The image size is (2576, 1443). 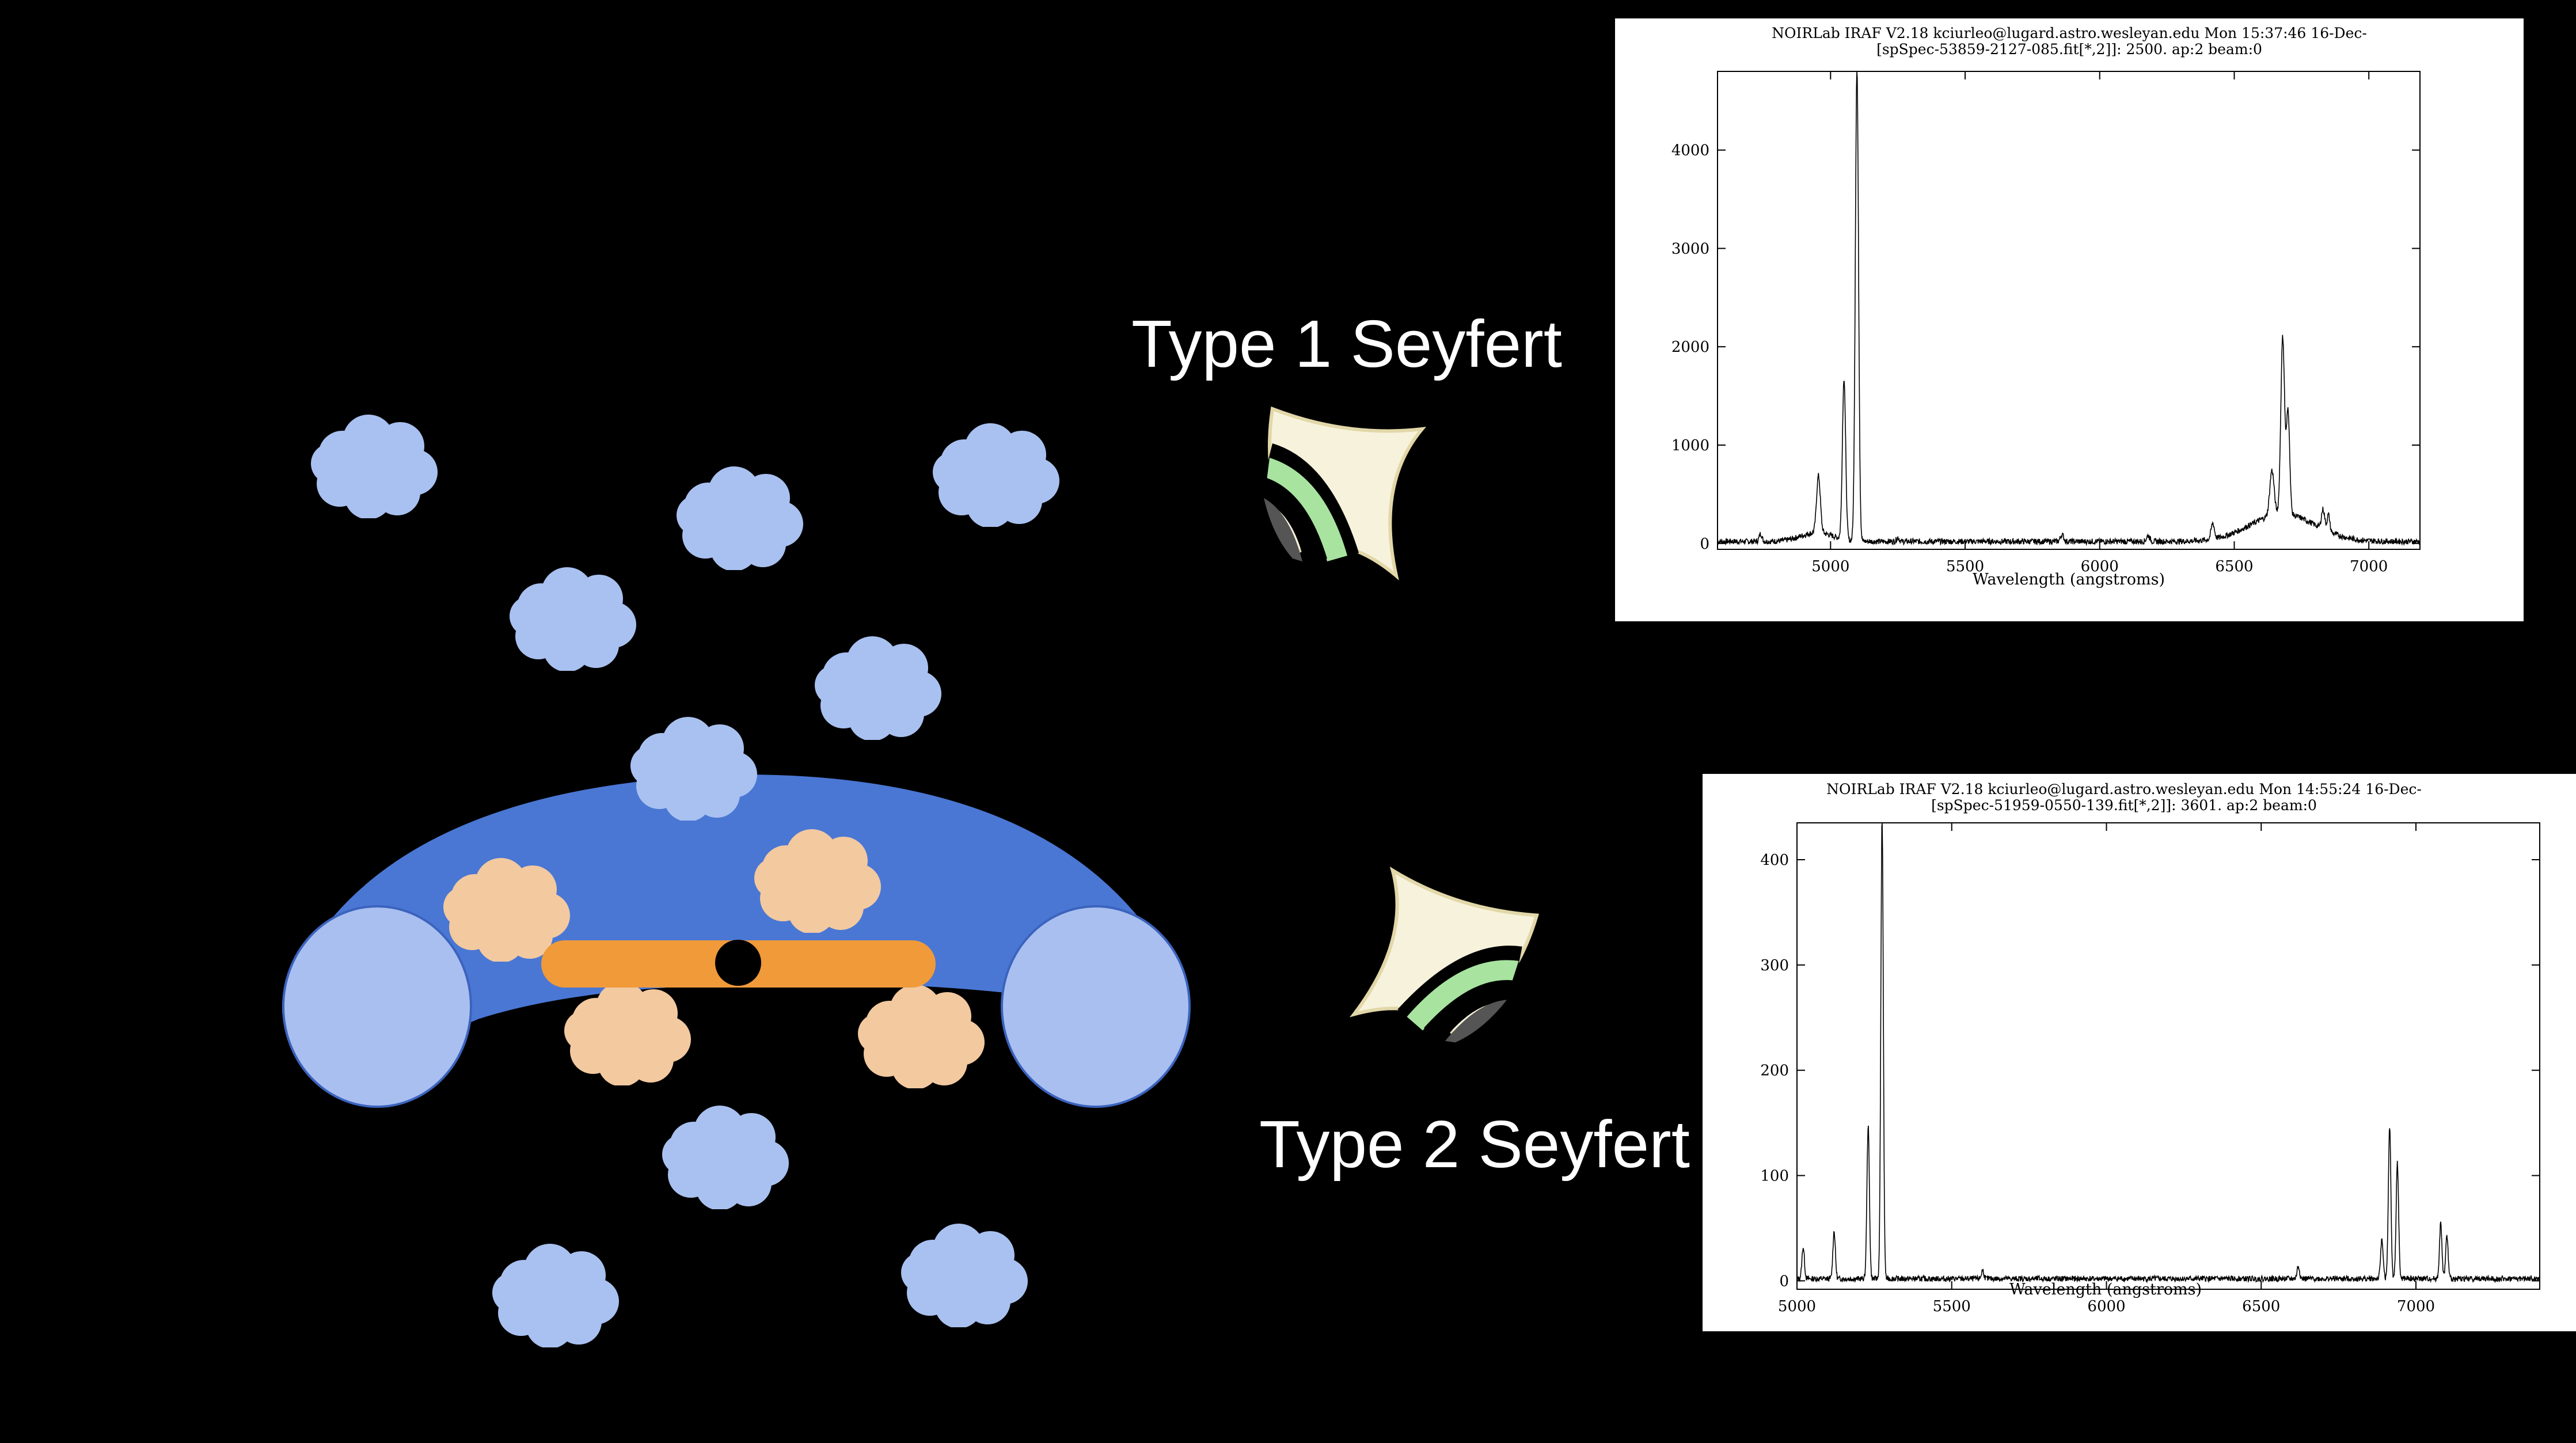 I want to click on y-tick-label: 2000, so click(x=1690, y=348).